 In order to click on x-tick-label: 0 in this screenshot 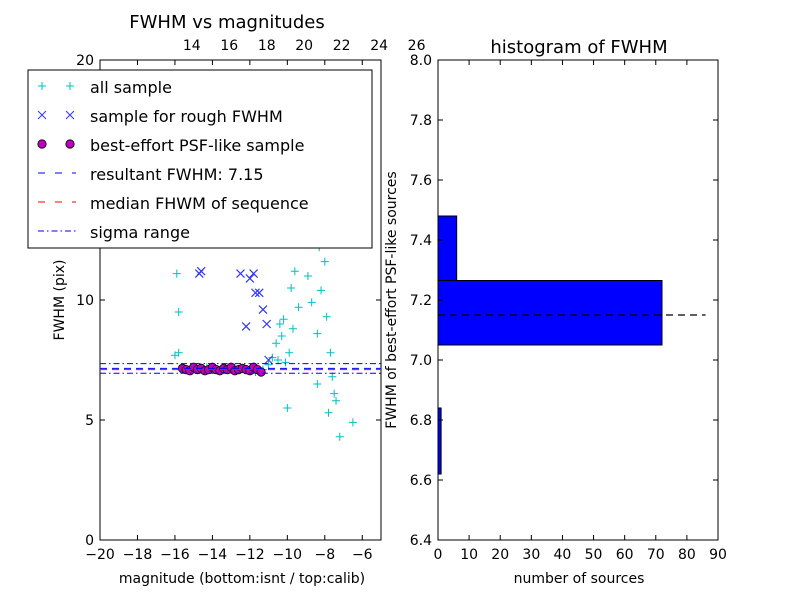, I will do `click(438, 555)`.